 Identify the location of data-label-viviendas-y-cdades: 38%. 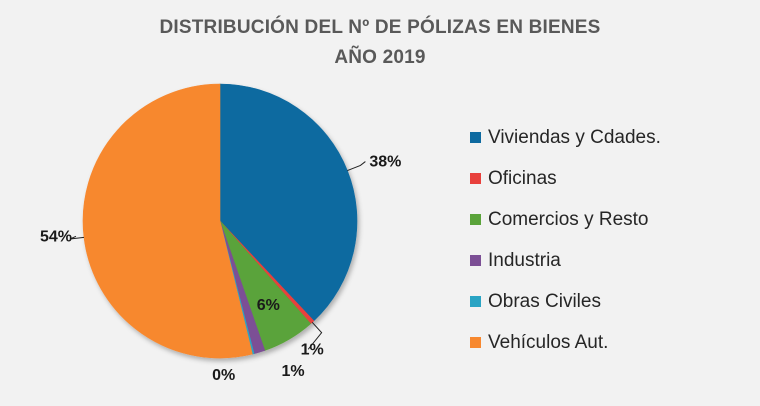
(385, 162).